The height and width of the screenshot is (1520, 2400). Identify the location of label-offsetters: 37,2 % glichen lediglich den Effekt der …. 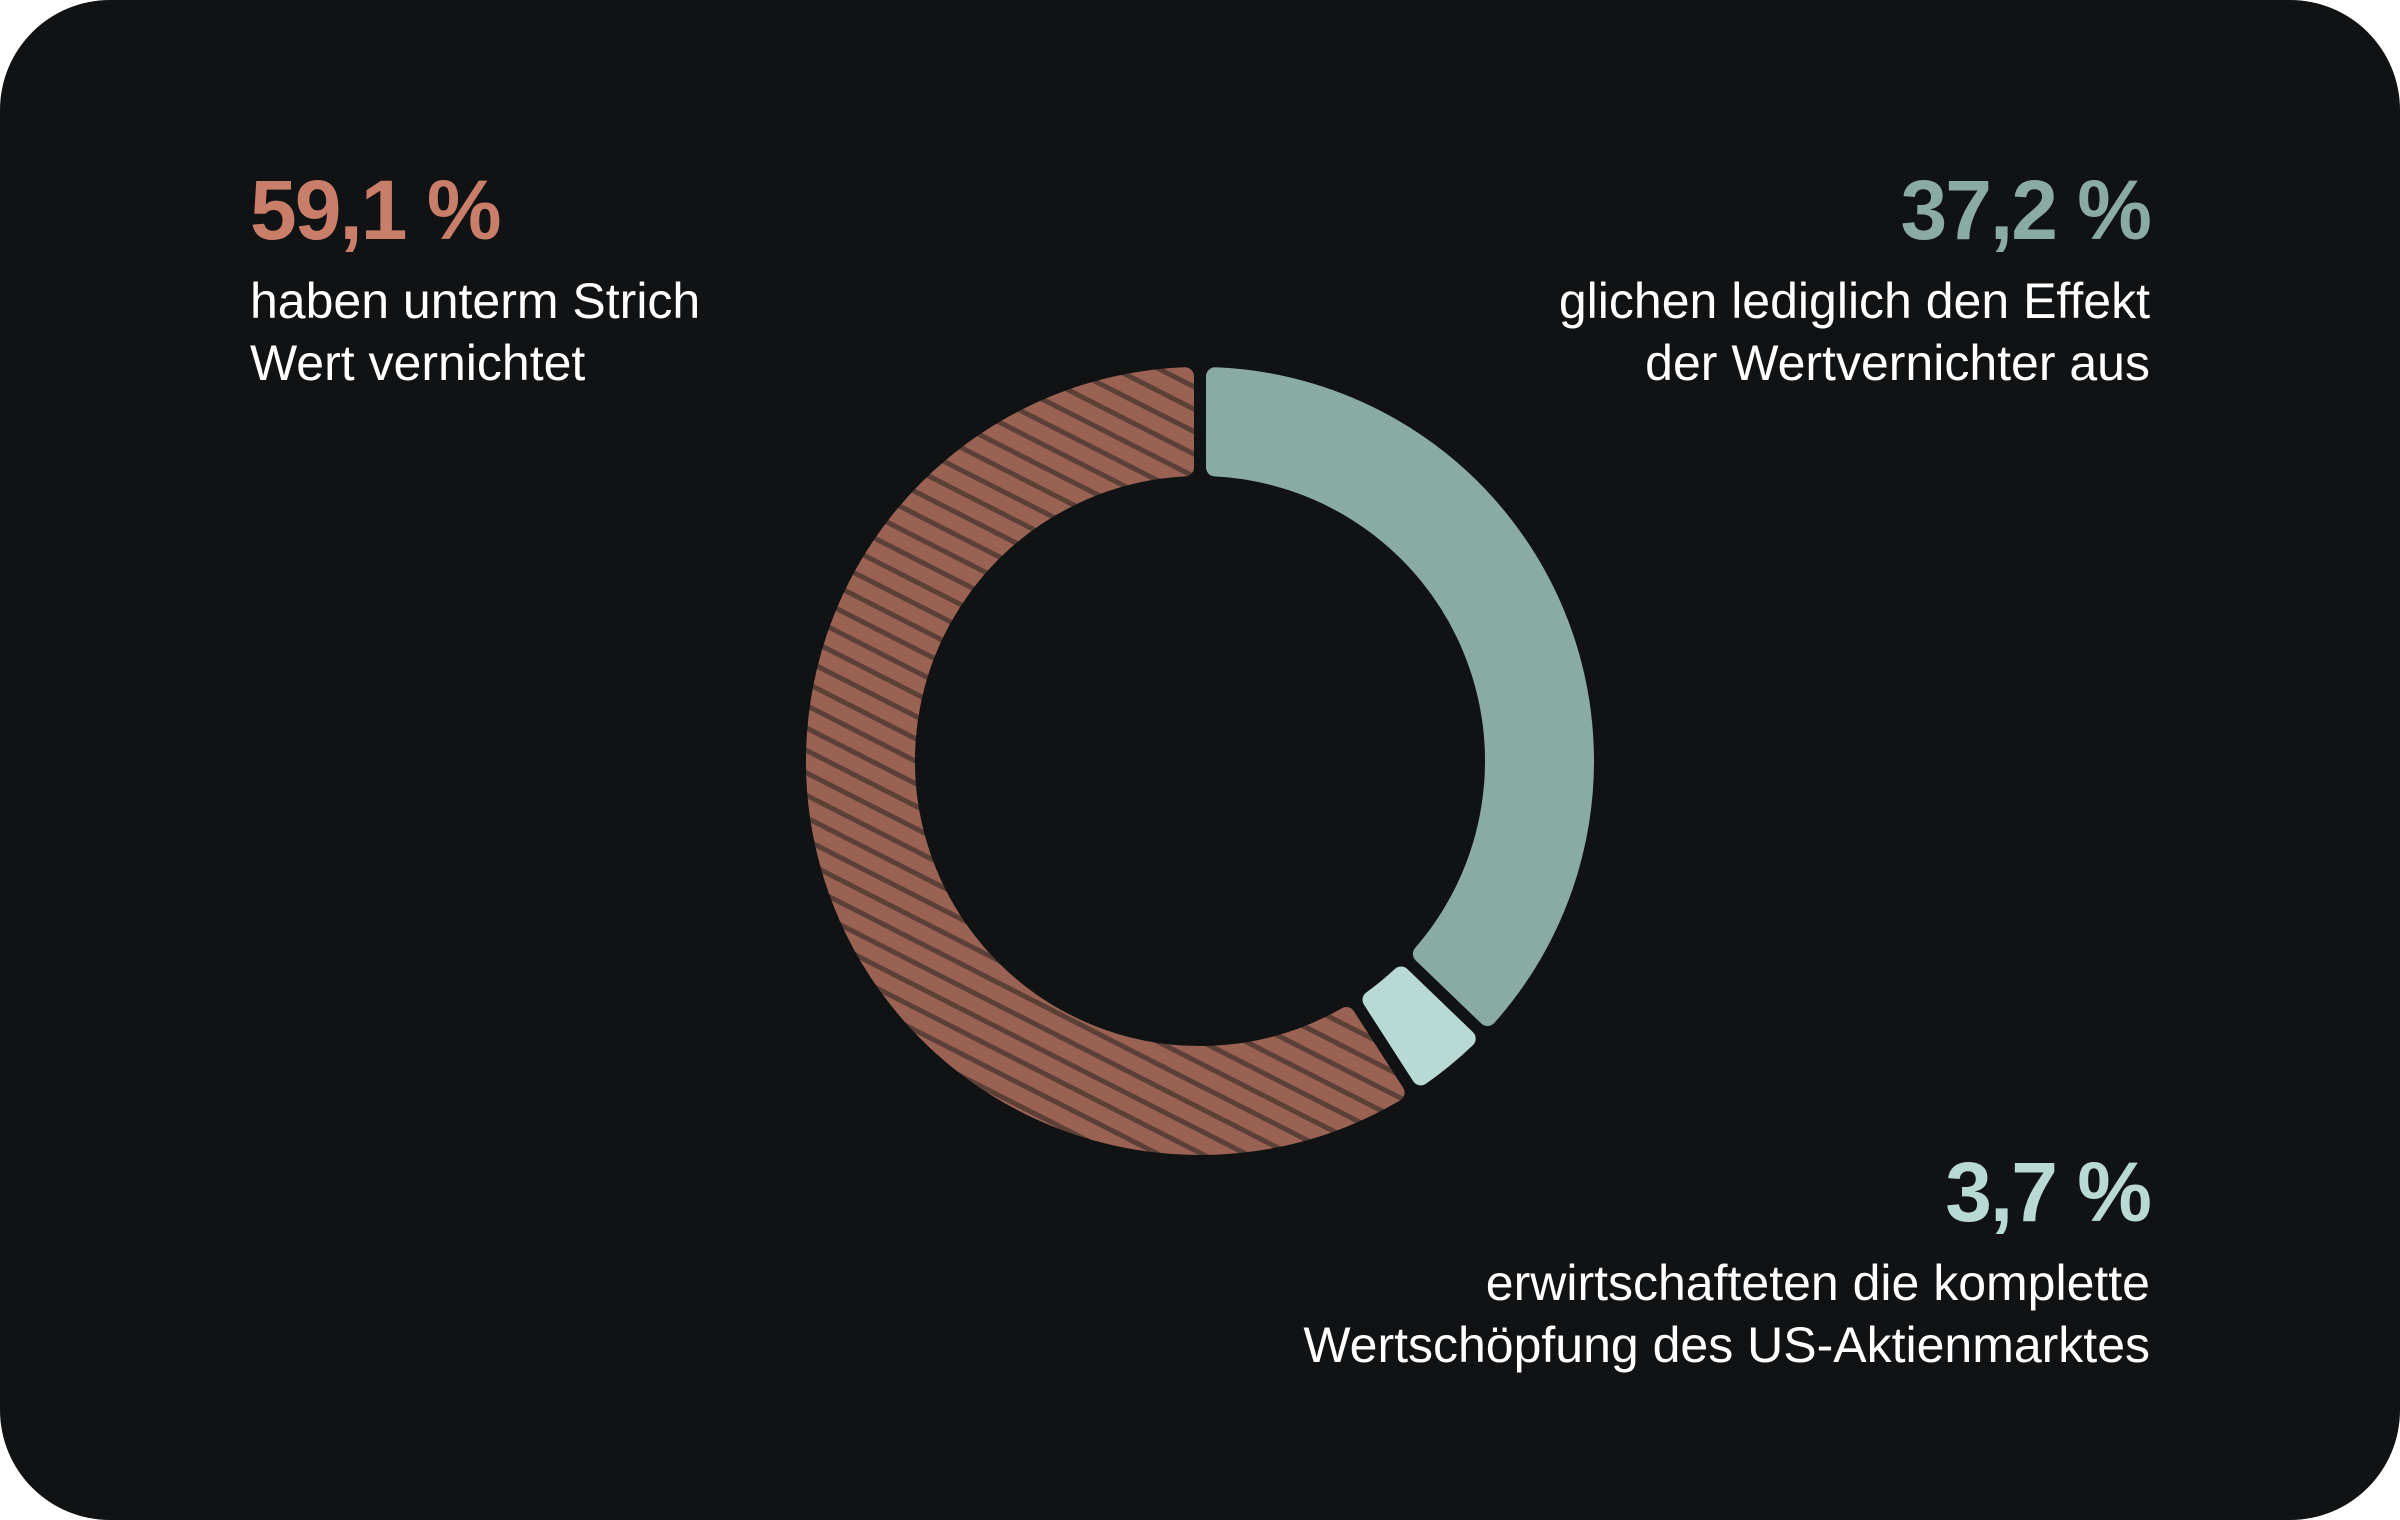
(1855, 278).